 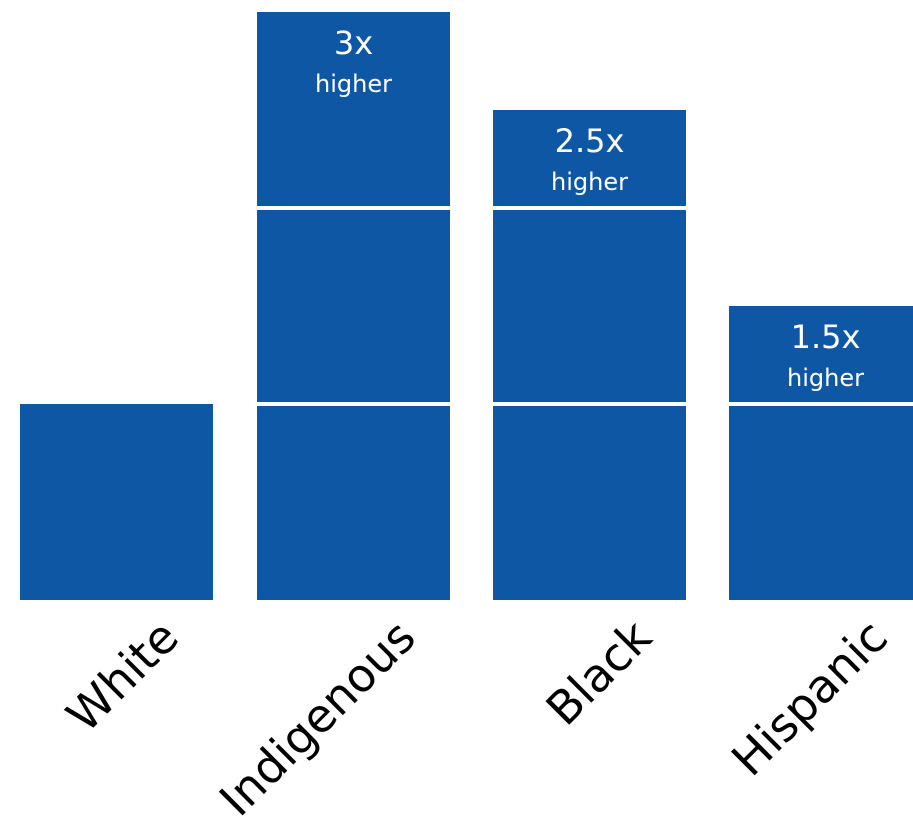 I want to click on category-label-indigenous: Indigenous, so click(x=317, y=716).